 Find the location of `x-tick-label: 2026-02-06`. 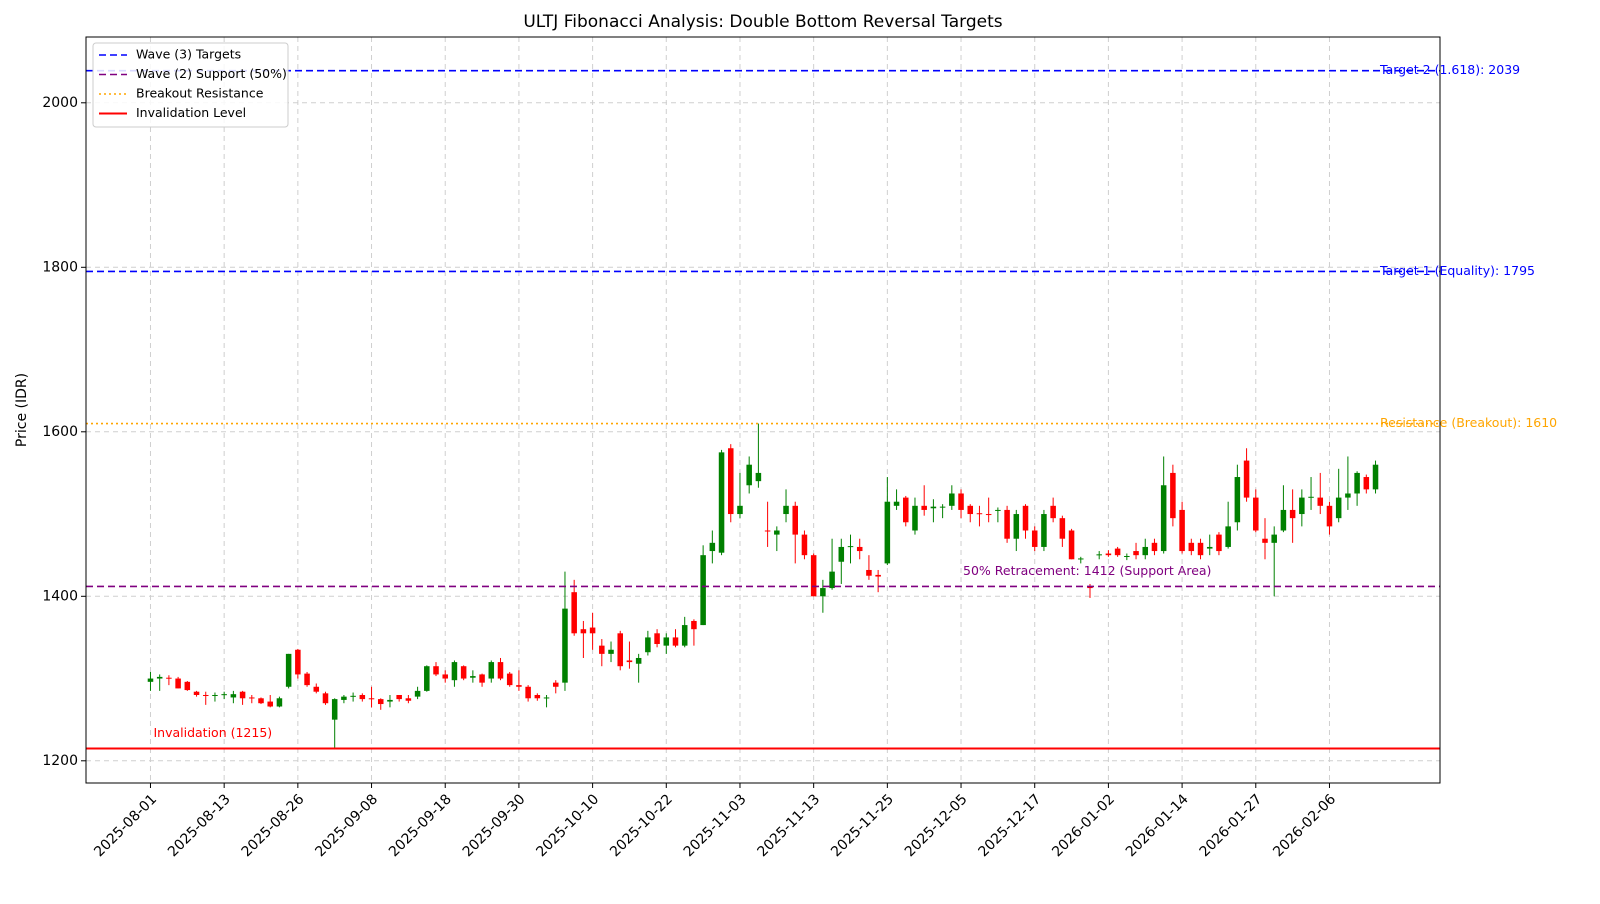

x-tick-label: 2026-02-06 is located at coordinates (1304, 825).